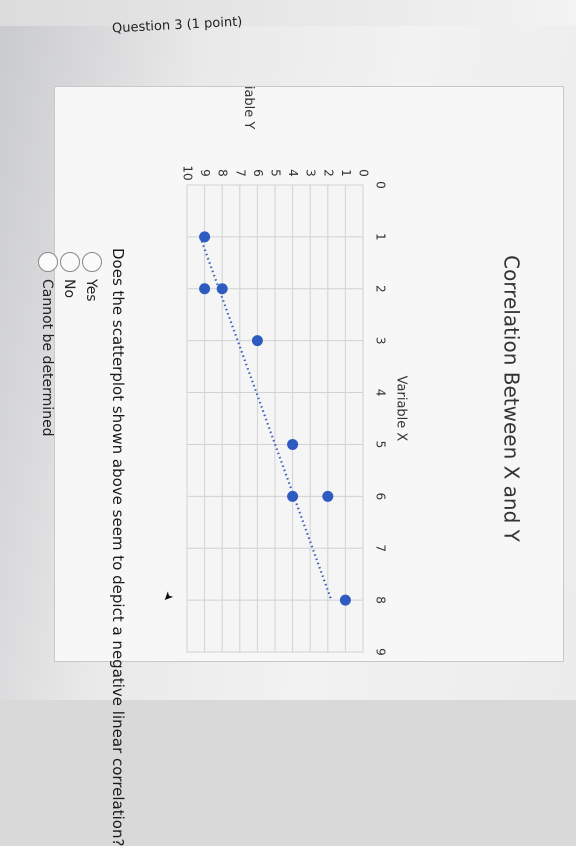 The width and height of the screenshot is (576, 846). I want to click on x-axis-label: Variable X, so click(401, 409).